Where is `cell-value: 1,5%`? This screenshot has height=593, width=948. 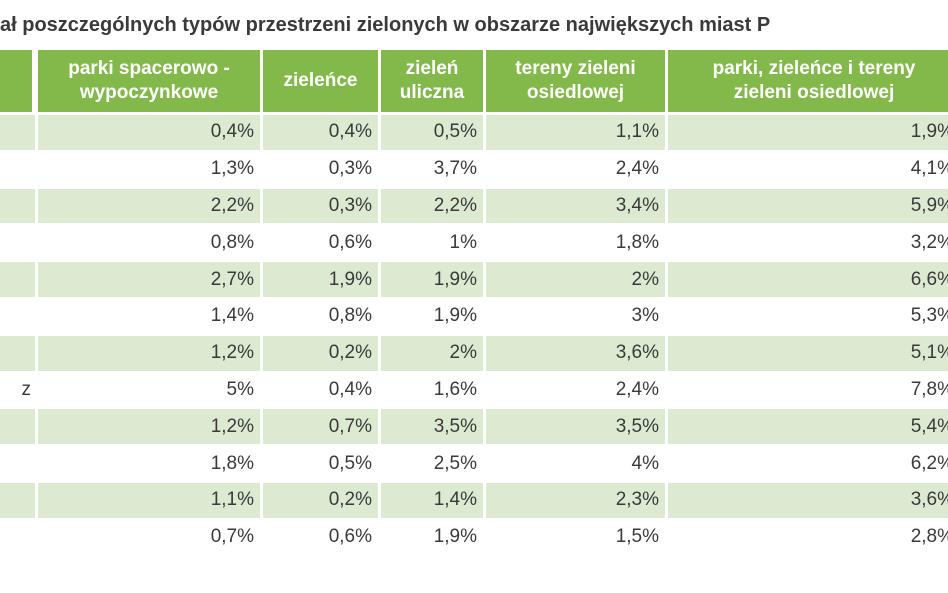
cell-value: 1,5% is located at coordinates (637, 537).